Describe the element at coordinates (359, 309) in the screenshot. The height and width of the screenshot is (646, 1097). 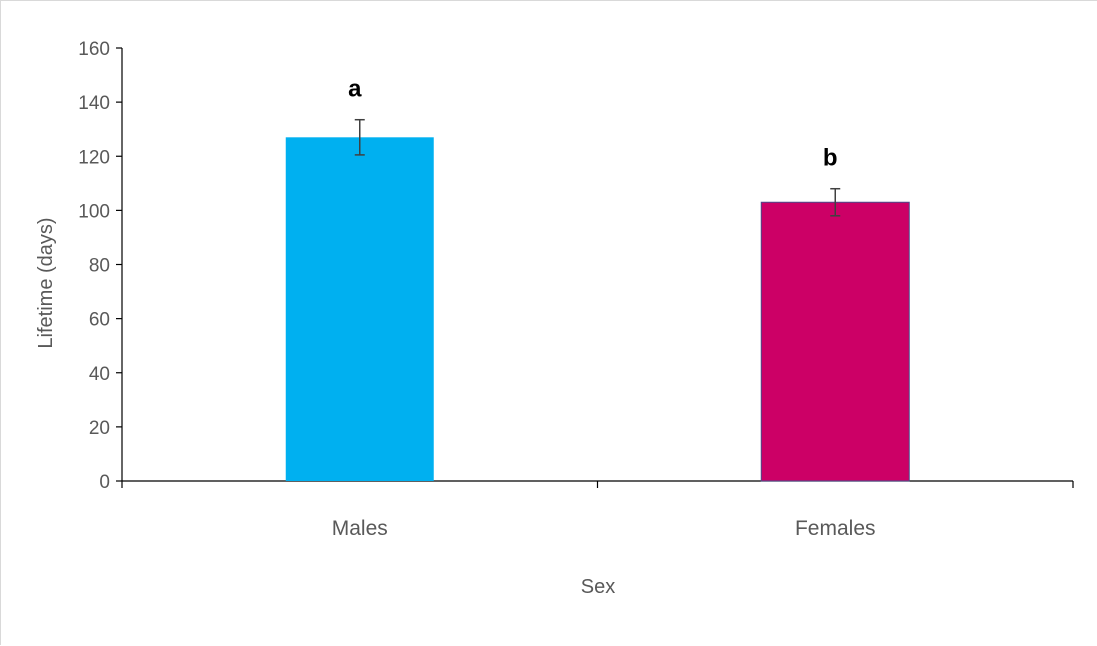
I see `bar-males` at that location.